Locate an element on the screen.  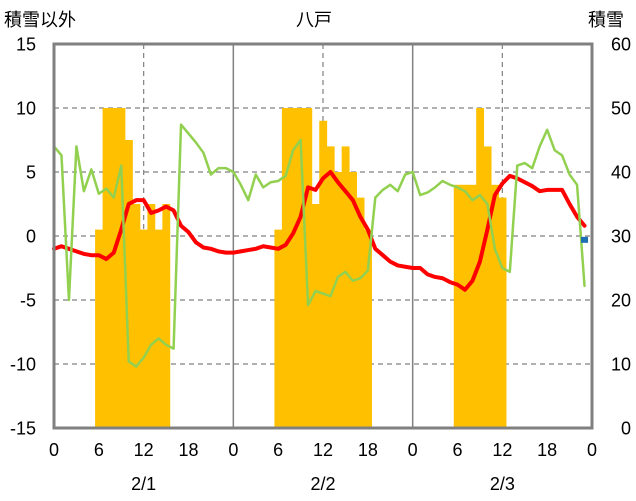
left-y-tick-label: 0 is located at coordinates (31, 237).